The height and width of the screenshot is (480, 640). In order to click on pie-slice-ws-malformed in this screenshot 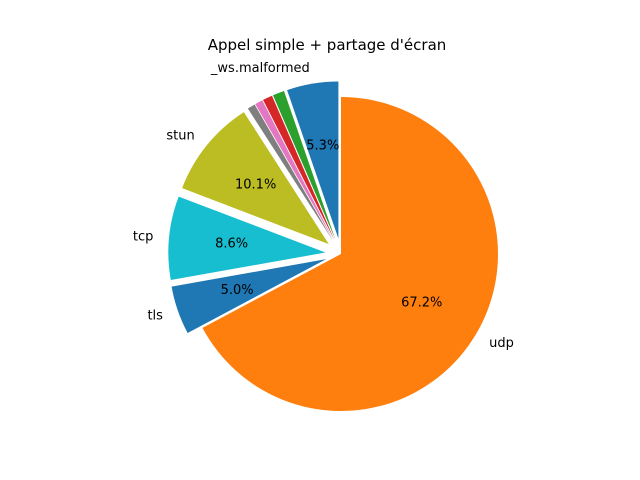, I will do `click(313, 160)`.